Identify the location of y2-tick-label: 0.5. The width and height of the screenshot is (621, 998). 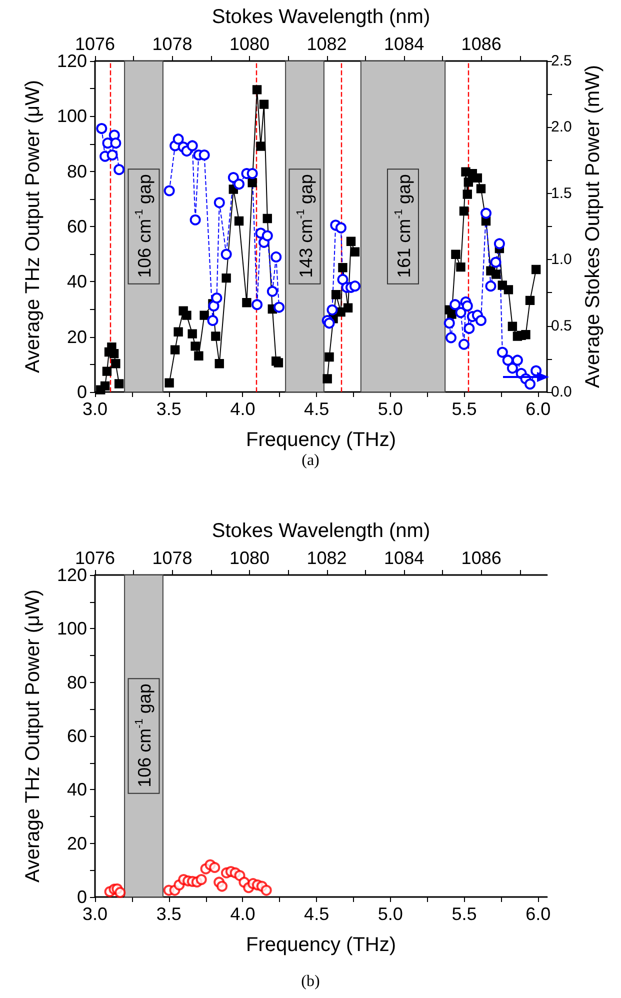
(561, 325).